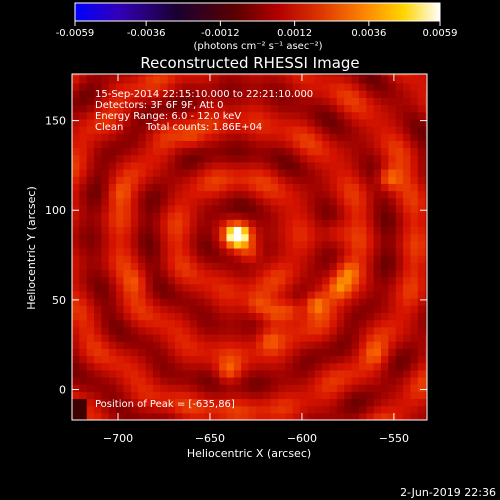 This screenshot has height=500, width=500. Describe the element at coordinates (368, 33) in the screenshot. I see `colorbar-tick-label: 0.0036` at that location.